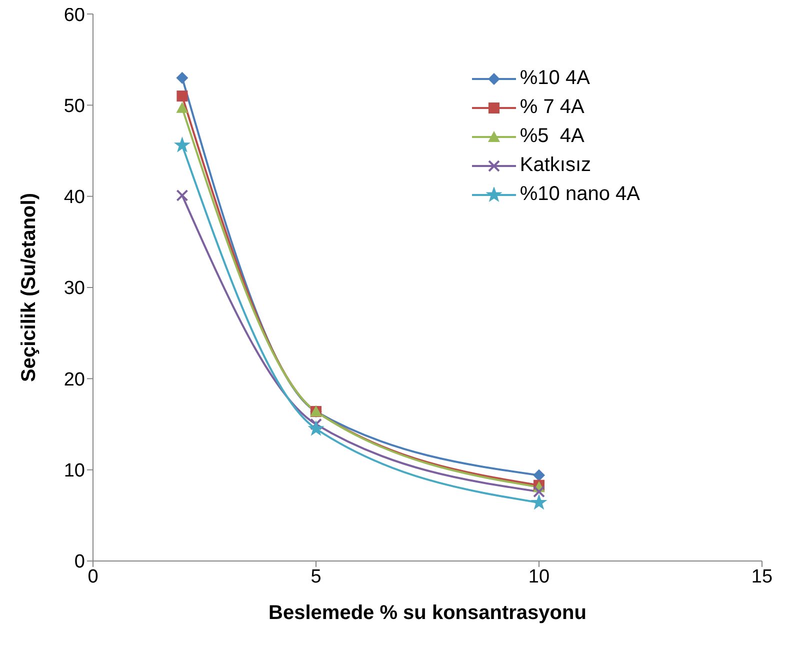  What do you see at coordinates (762, 577) in the screenshot?
I see `x-tick-label: 15` at bounding box center [762, 577].